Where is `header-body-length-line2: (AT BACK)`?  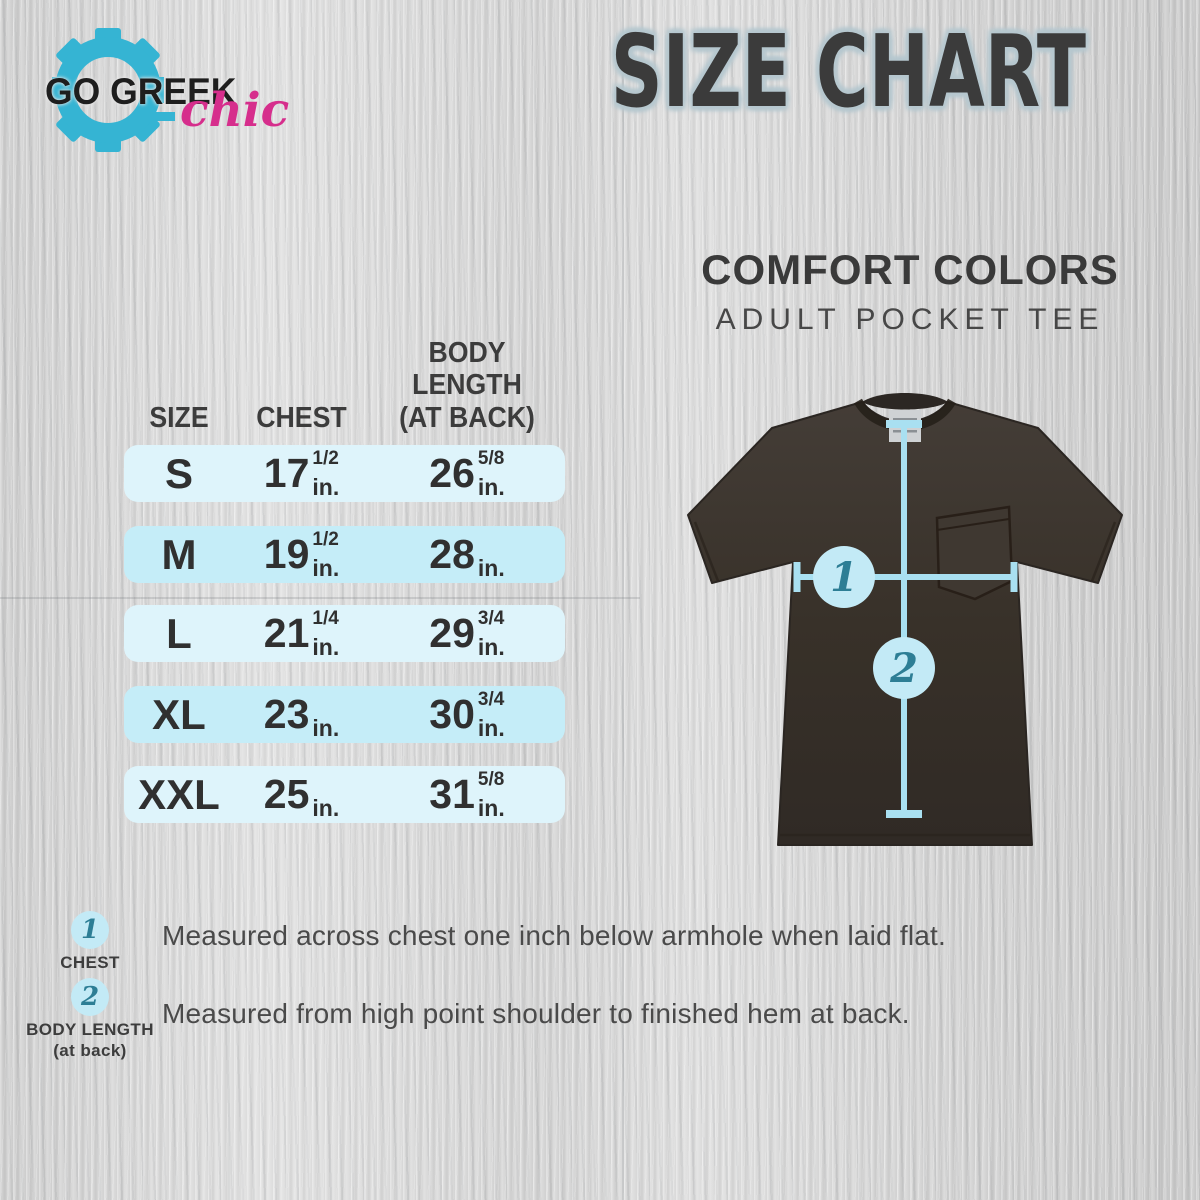 header-body-length-line2: (AT BACK) is located at coordinates (467, 417).